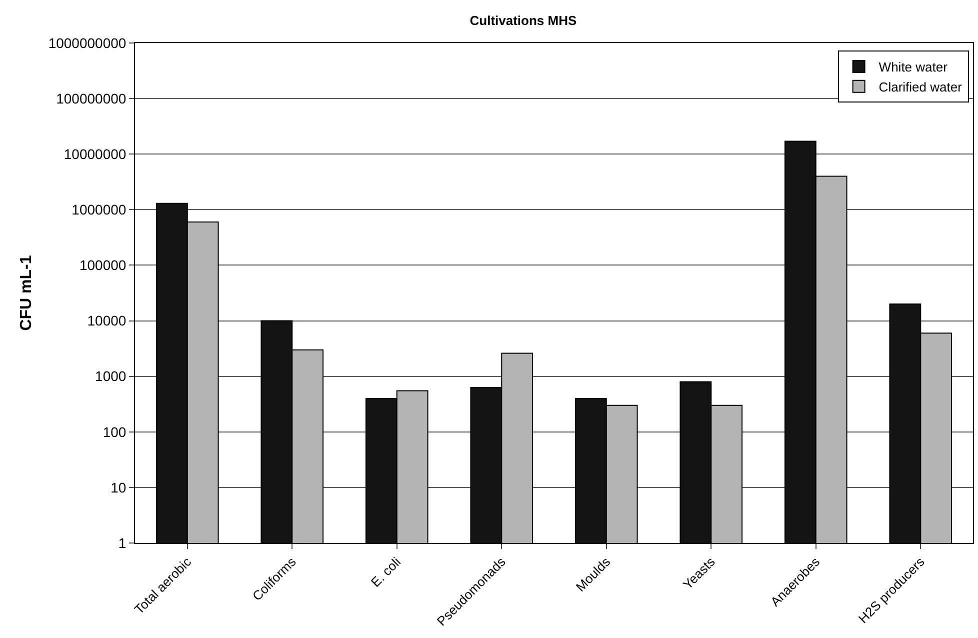 The height and width of the screenshot is (638, 978). Describe the element at coordinates (913, 67) in the screenshot. I see `legend-label: White water` at that location.